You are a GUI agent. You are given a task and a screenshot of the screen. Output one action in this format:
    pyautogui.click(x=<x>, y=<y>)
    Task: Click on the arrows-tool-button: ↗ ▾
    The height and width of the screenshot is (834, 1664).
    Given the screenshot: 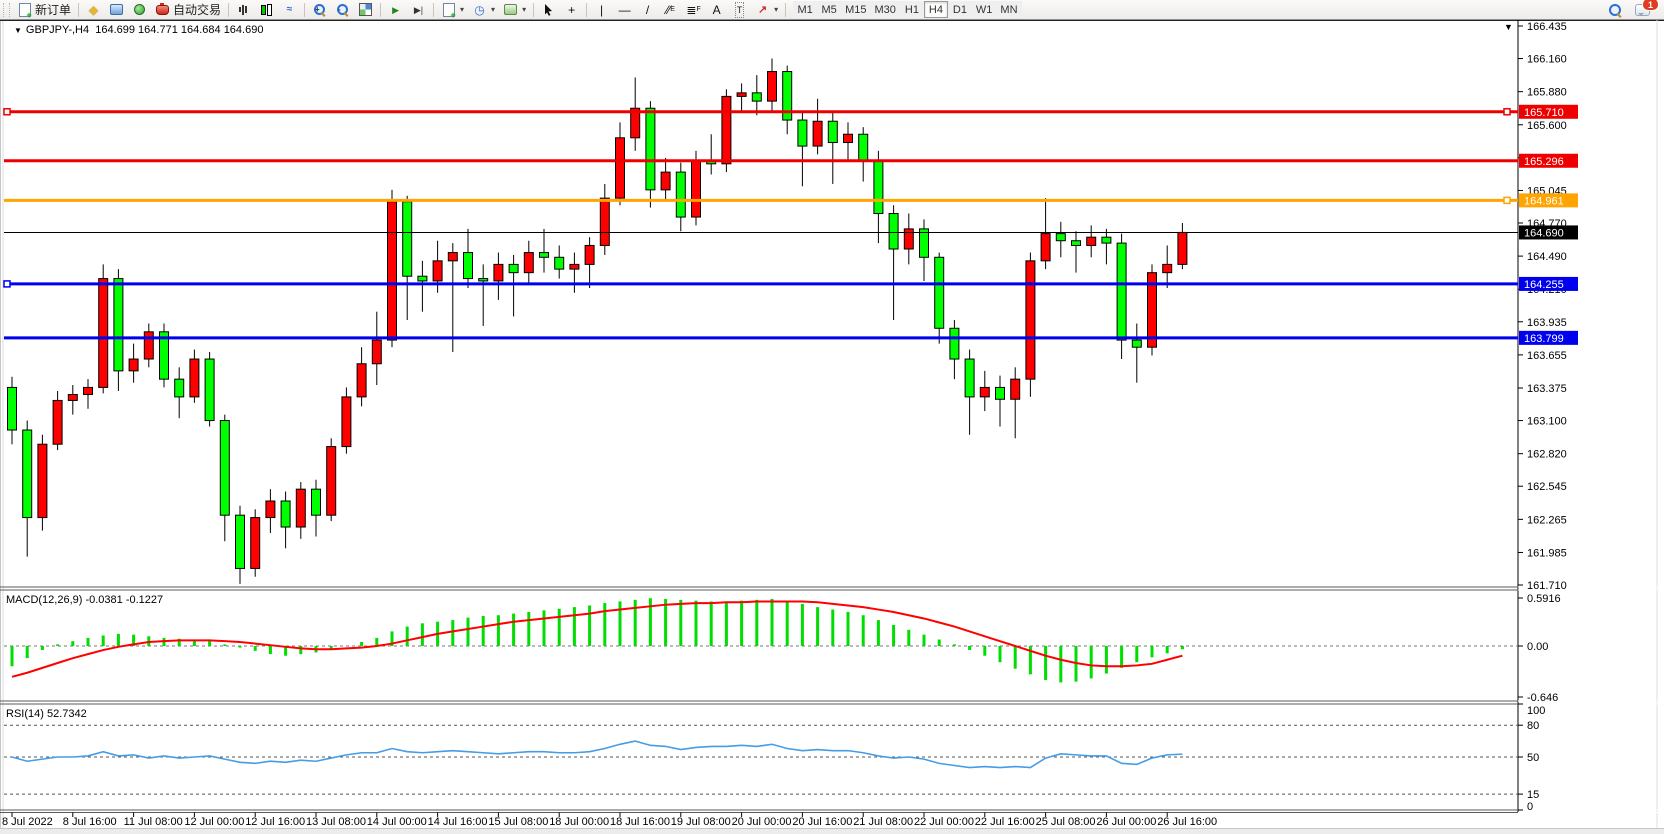 What is the action you would take?
    pyautogui.click(x=766, y=9)
    